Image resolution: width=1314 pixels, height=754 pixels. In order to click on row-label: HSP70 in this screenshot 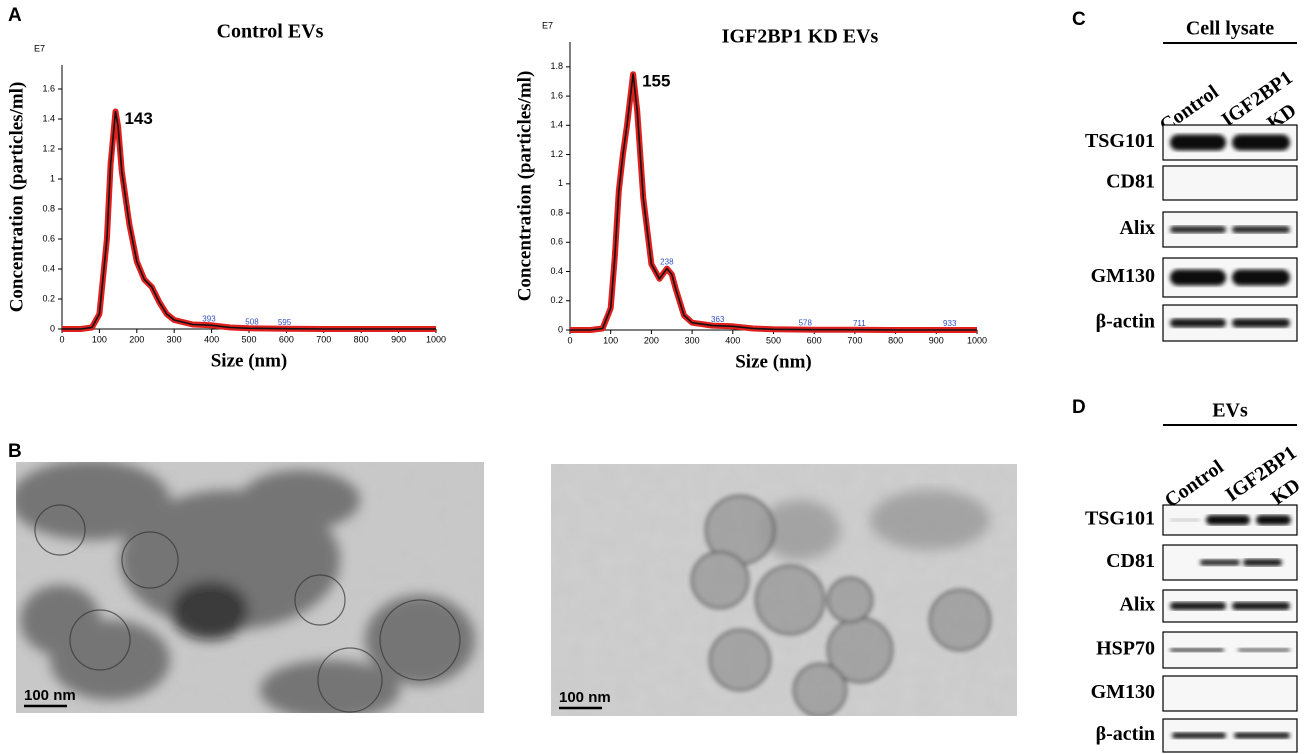, I will do `click(1125, 649)`.